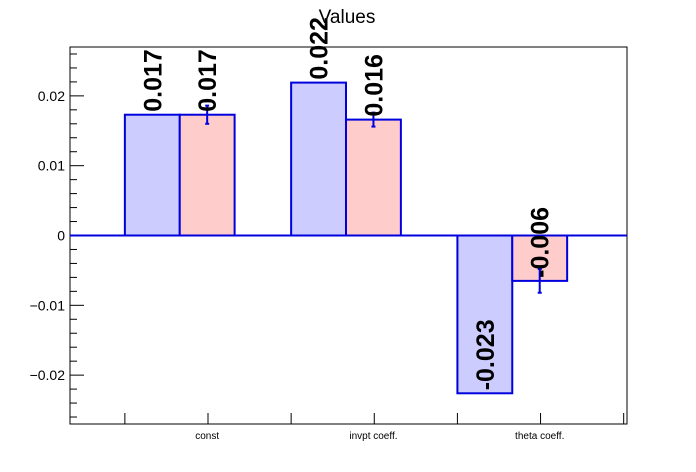  What do you see at coordinates (373, 436) in the screenshot?
I see `x-category-label: invpt coeff.` at bounding box center [373, 436].